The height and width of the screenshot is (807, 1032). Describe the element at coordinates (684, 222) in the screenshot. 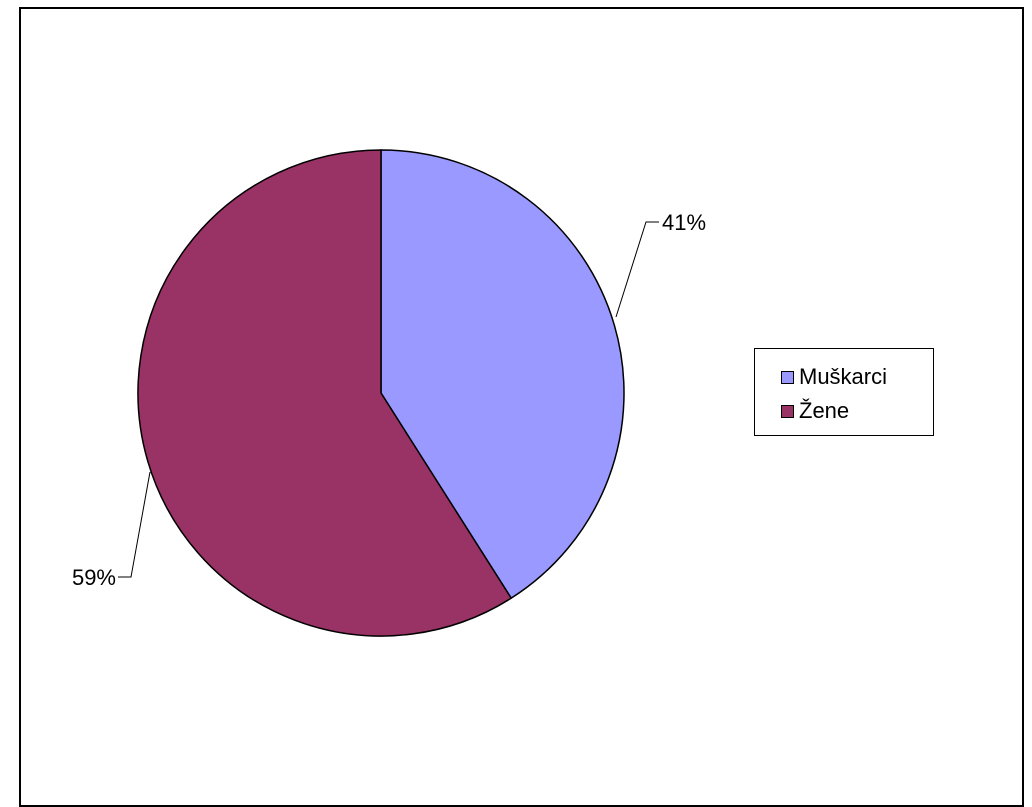

I see `data-label-muskarci: 41%` at that location.